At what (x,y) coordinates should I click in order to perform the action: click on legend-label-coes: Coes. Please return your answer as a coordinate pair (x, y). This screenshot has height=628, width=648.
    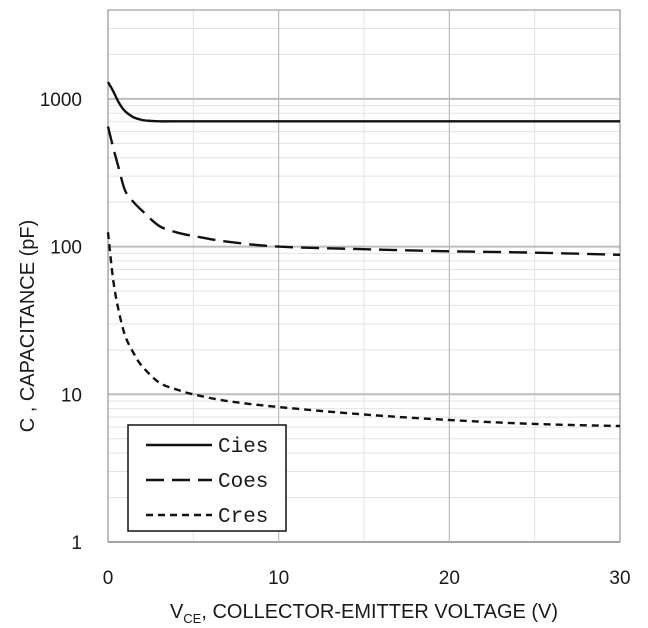
    Looking at the image, I should click on (243, 482).